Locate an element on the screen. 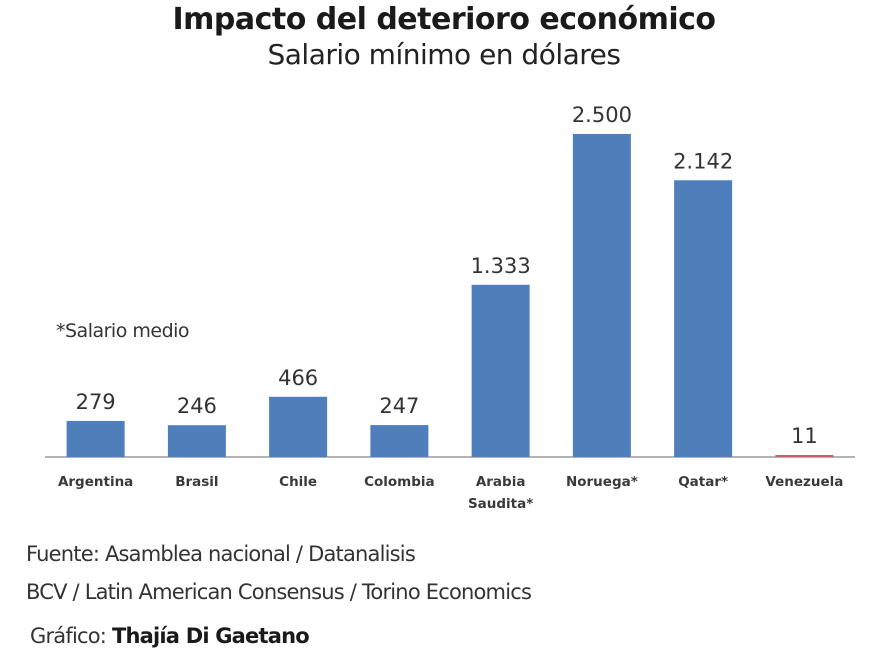 The width and height of the screenshot is (888, 660). x-tick-label: Brasil is located at coordinates (196, 482).